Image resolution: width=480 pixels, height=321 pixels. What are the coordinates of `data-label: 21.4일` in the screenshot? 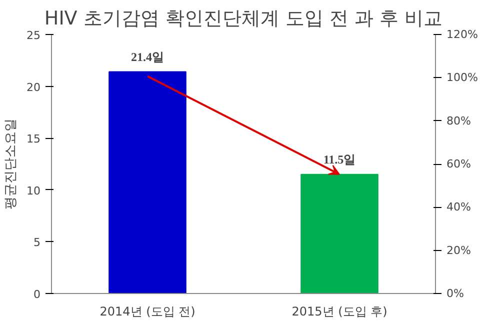 It's located at (147, 57).